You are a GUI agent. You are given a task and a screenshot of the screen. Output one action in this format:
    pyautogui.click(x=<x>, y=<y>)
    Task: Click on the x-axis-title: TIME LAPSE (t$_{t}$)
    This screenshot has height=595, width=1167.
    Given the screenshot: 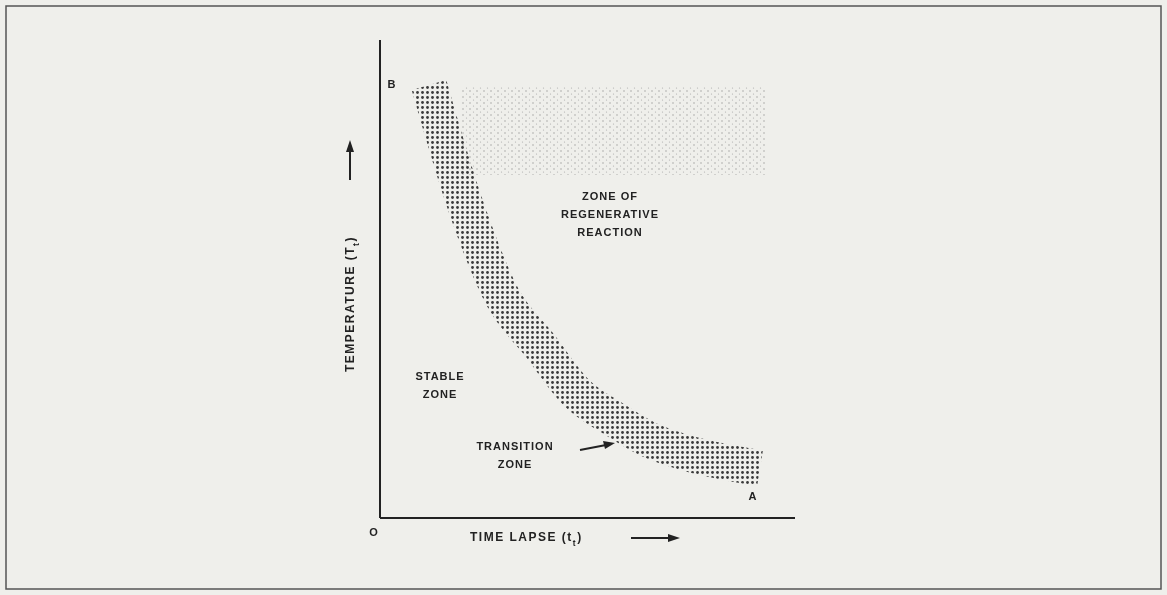 What is the action you would take?
    pyautogui.click(x=526, y=539)
    